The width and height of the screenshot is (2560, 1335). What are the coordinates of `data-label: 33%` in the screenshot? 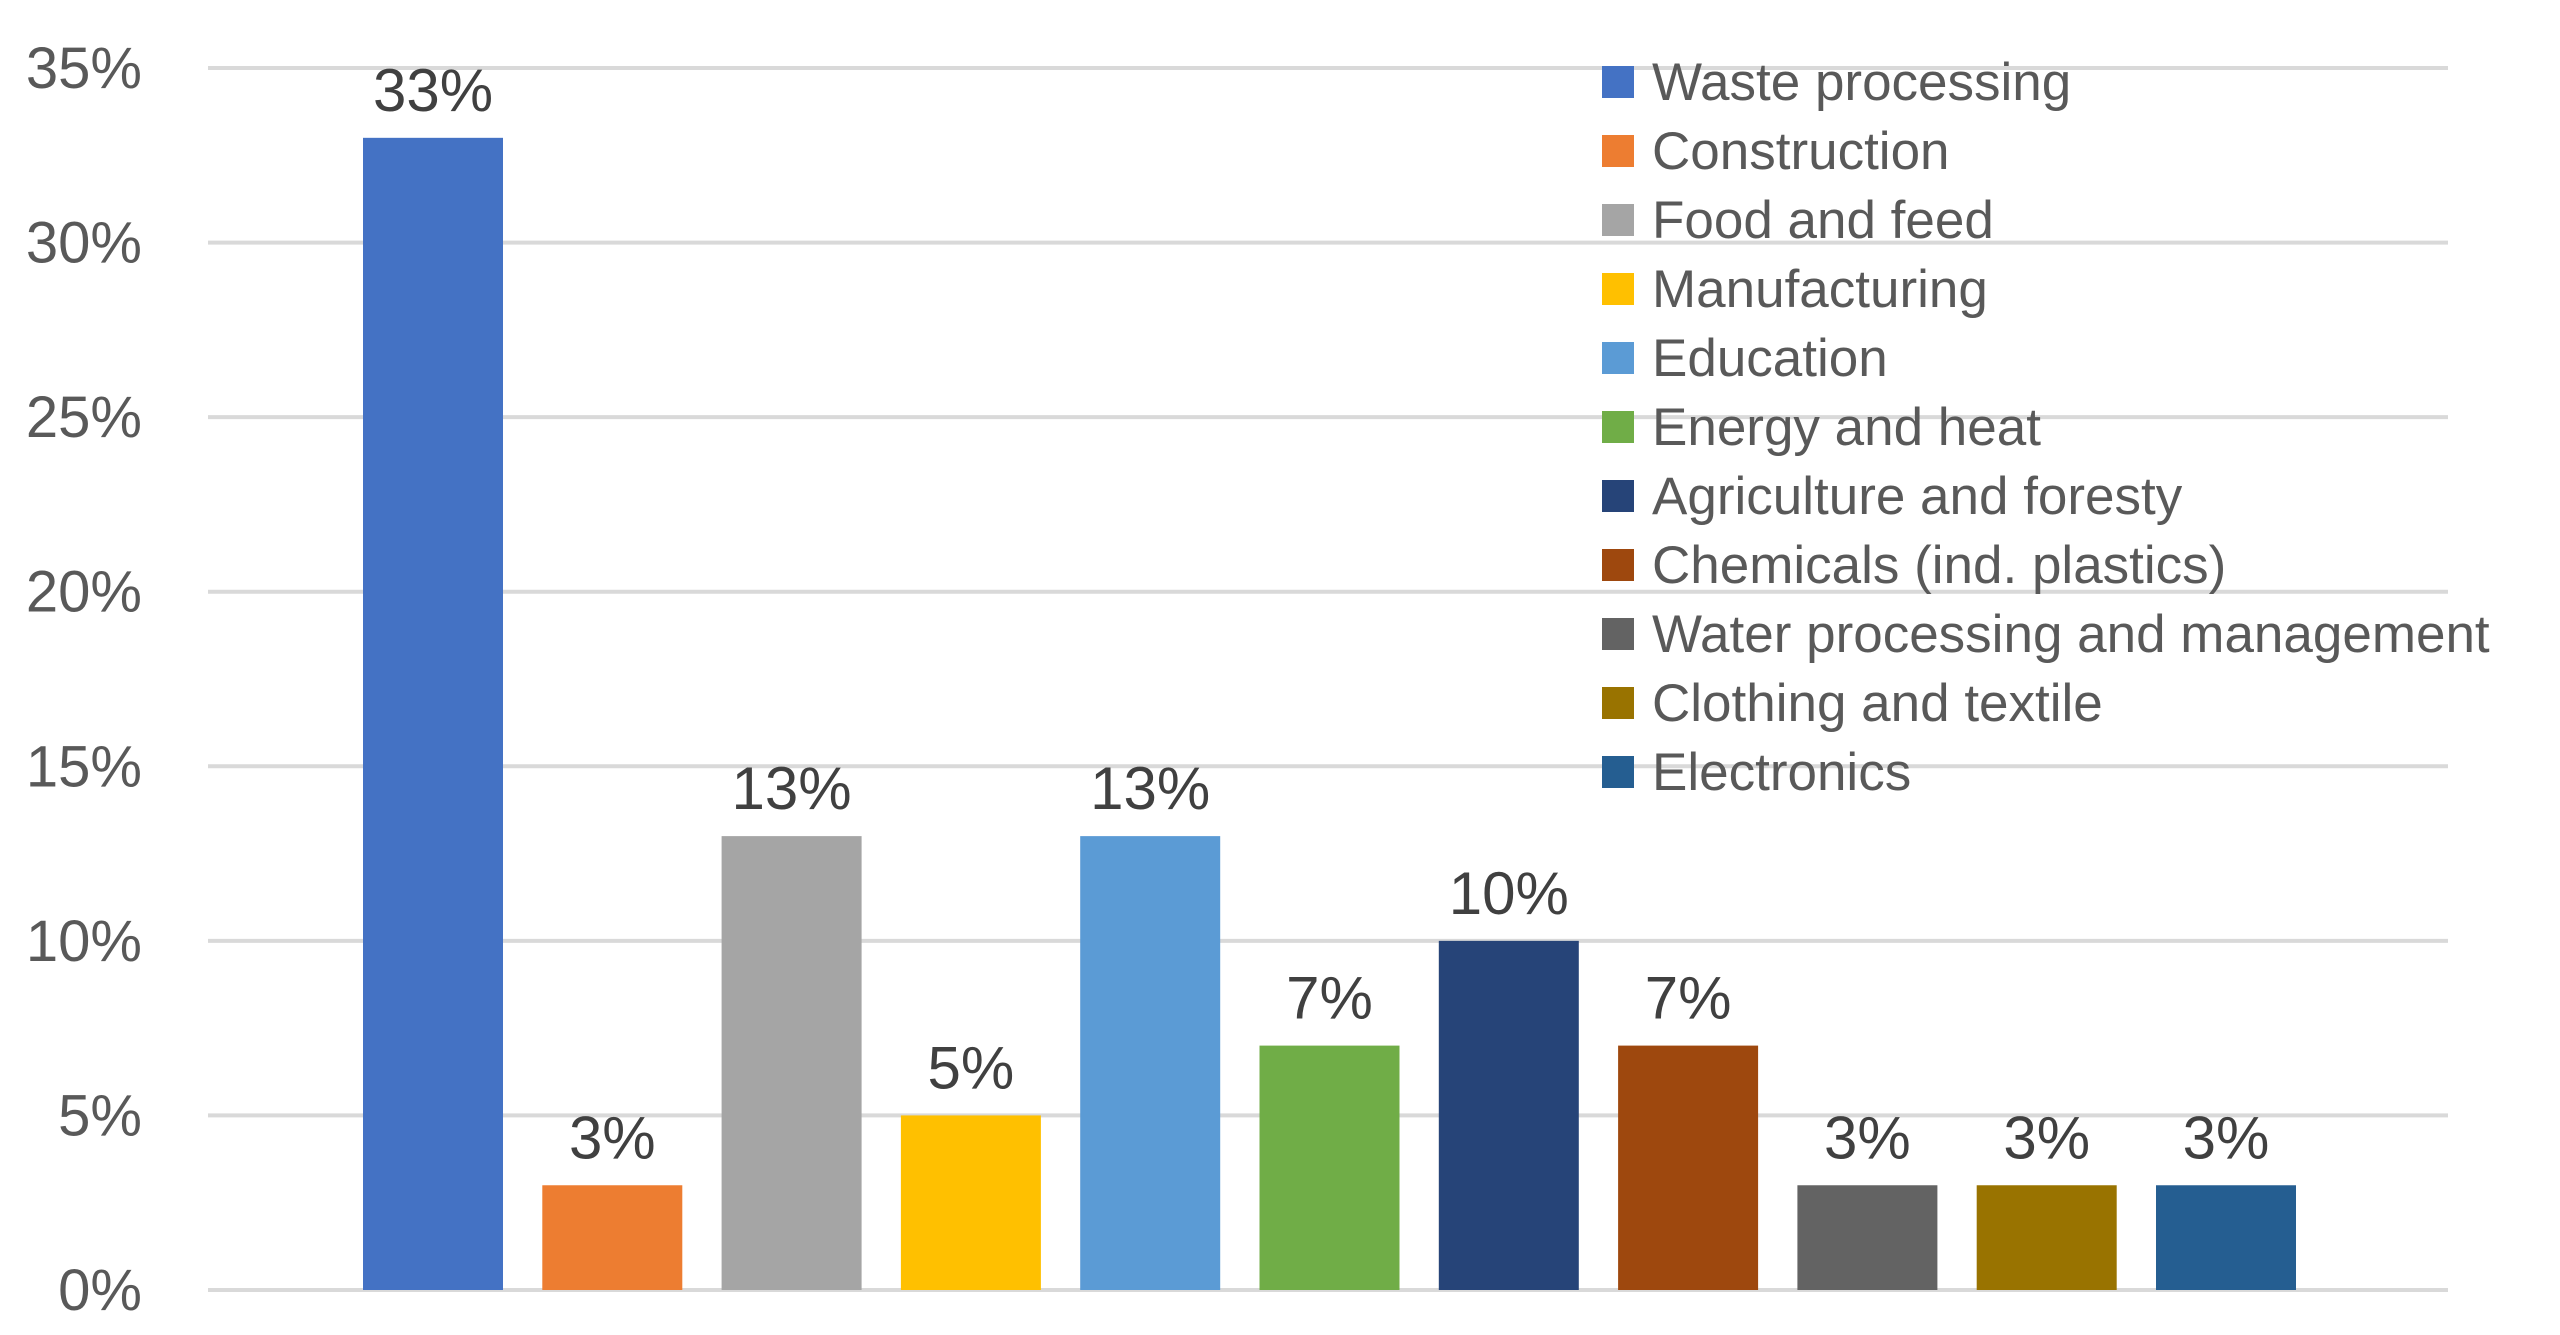 It's located at (433, 90).